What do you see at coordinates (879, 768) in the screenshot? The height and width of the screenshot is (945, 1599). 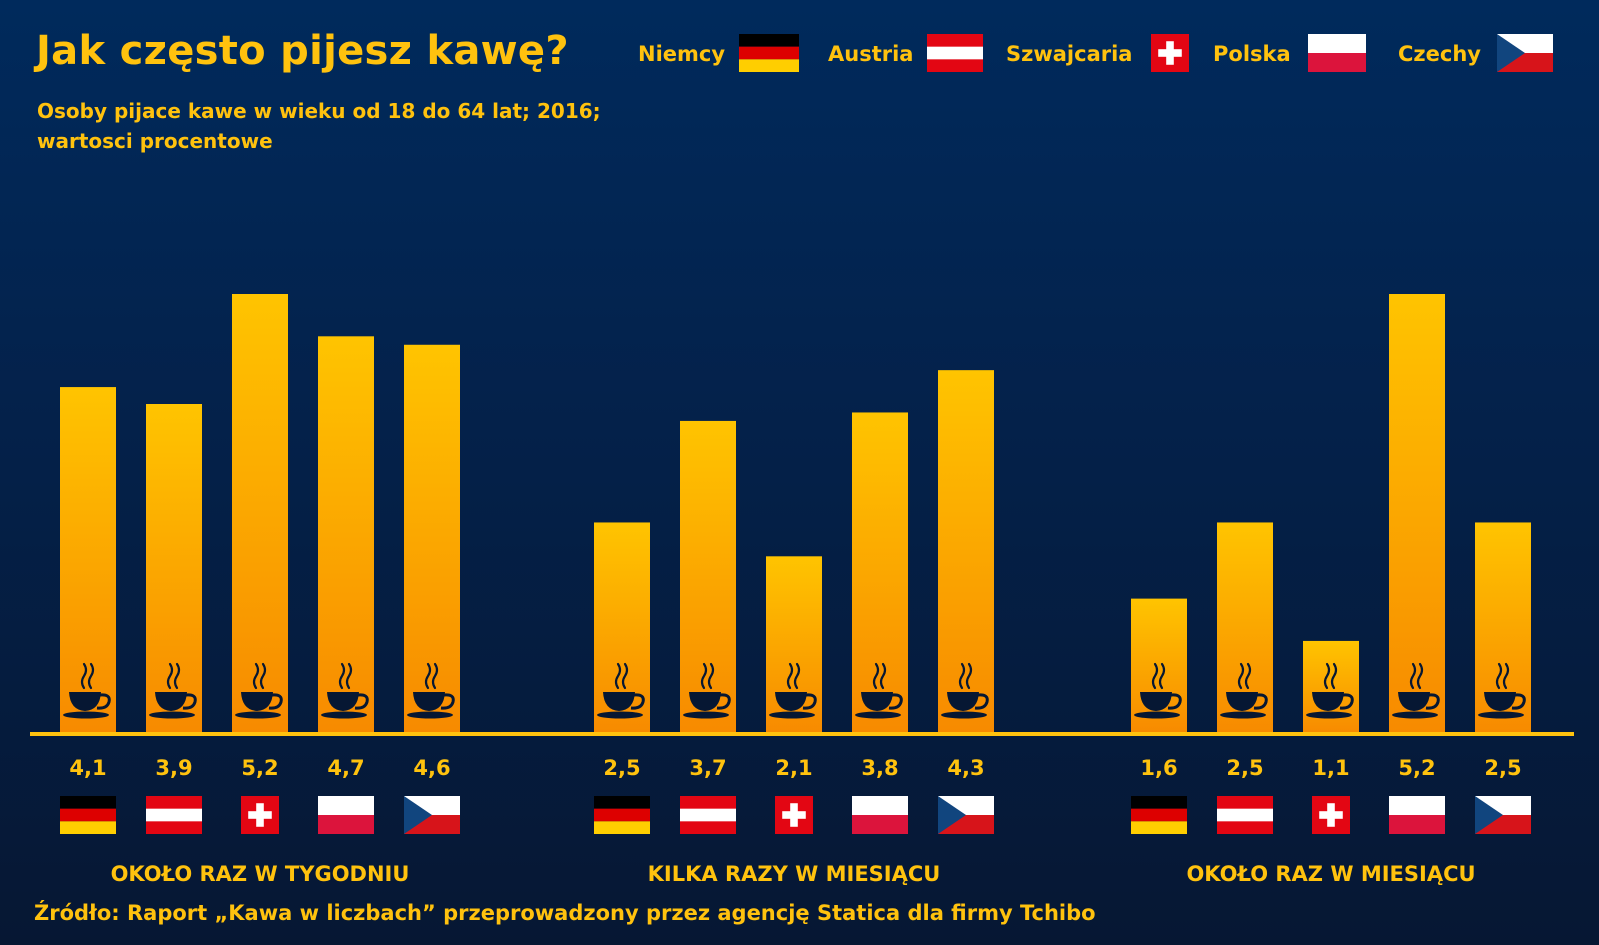 I see `data-label: 3,8` at bounding box center [879, 768].